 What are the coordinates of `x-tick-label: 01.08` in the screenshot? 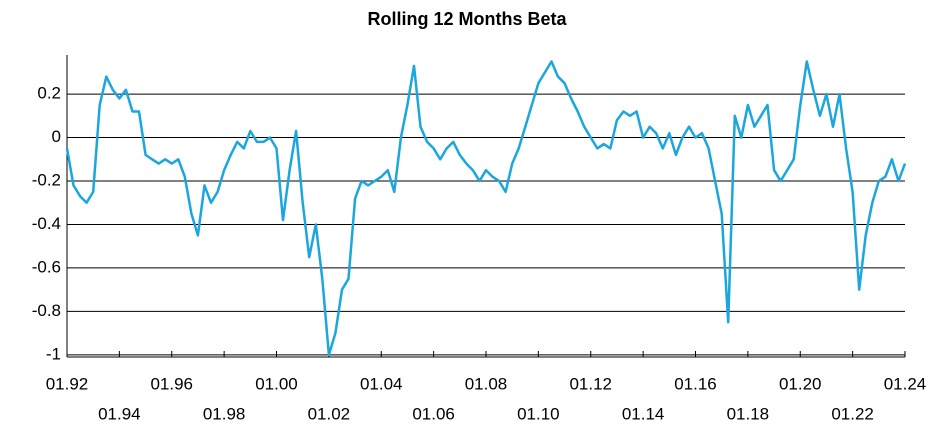 It's located at (486, 383).